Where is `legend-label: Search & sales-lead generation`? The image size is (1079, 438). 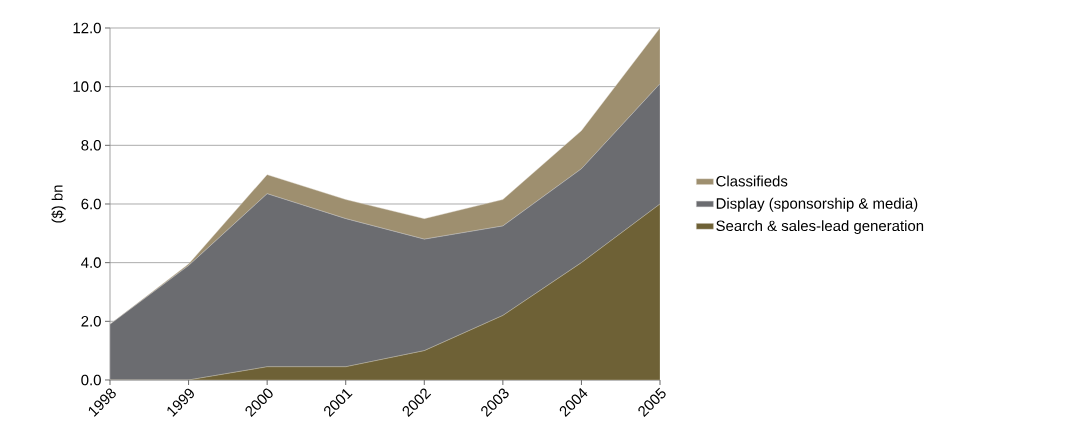 legend-label: Search & sales-lead generation is located at coordinates (820, 227).